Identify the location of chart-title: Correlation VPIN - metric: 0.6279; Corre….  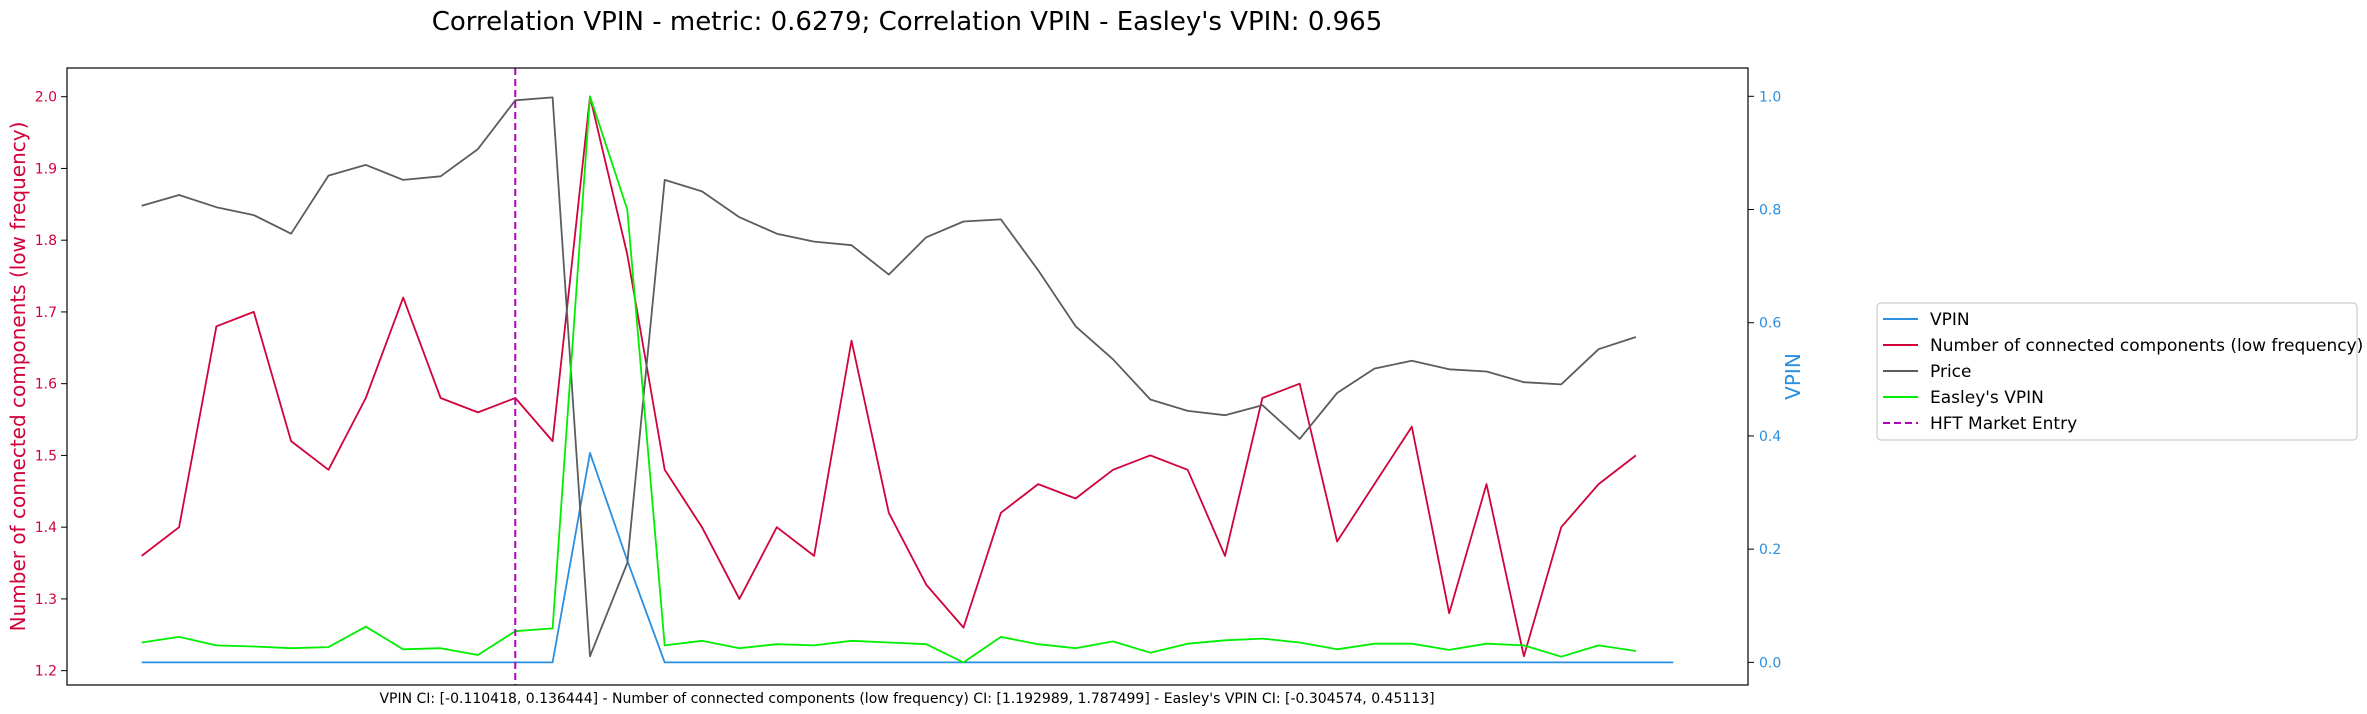
(907, 22).